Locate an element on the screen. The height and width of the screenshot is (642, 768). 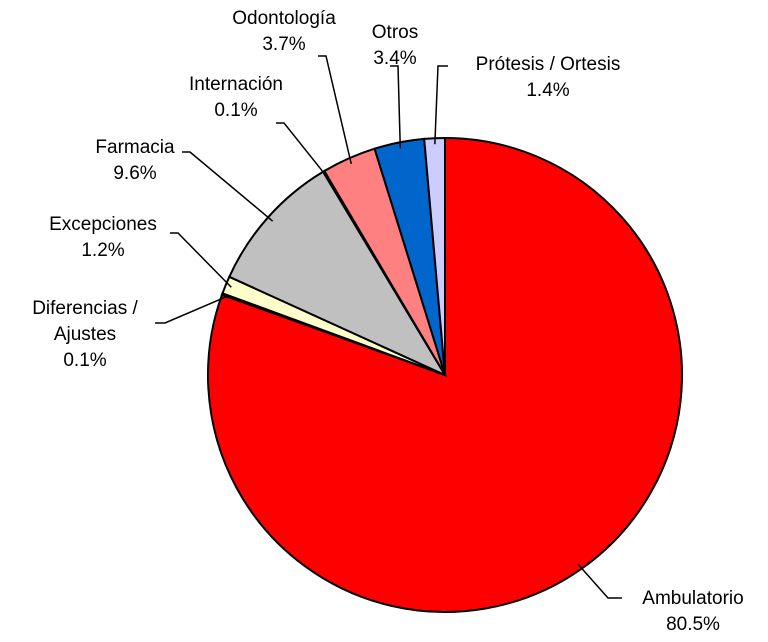
slice-label: Diferencias / Ajustes 0.1% is located at coordinates (85, 335).